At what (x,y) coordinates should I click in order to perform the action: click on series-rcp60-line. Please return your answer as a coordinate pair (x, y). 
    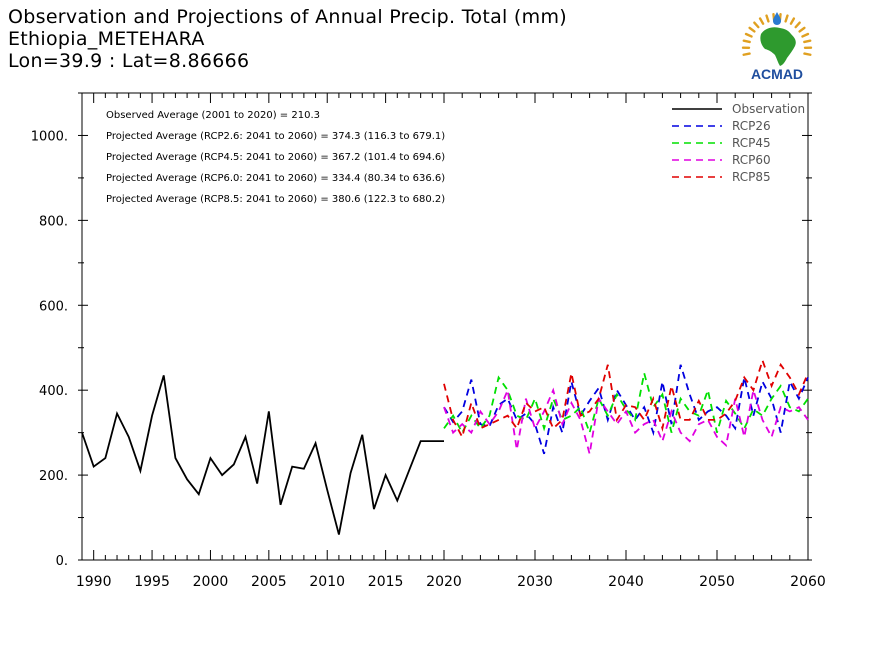
    Looking at the image, I should click on (626, 420).